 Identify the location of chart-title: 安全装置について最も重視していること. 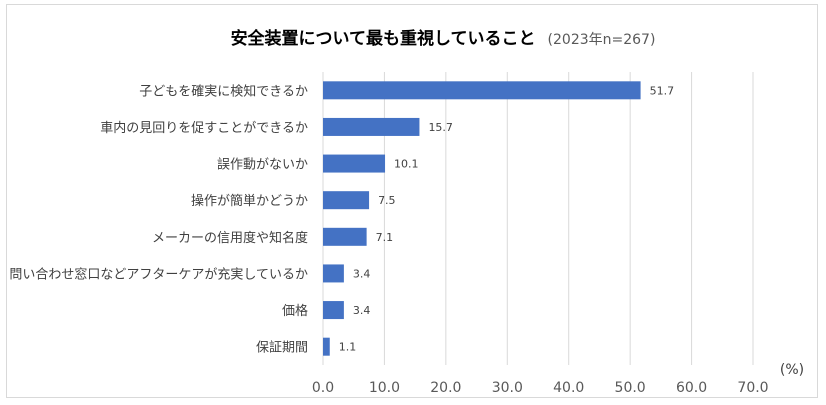
(383, 39).